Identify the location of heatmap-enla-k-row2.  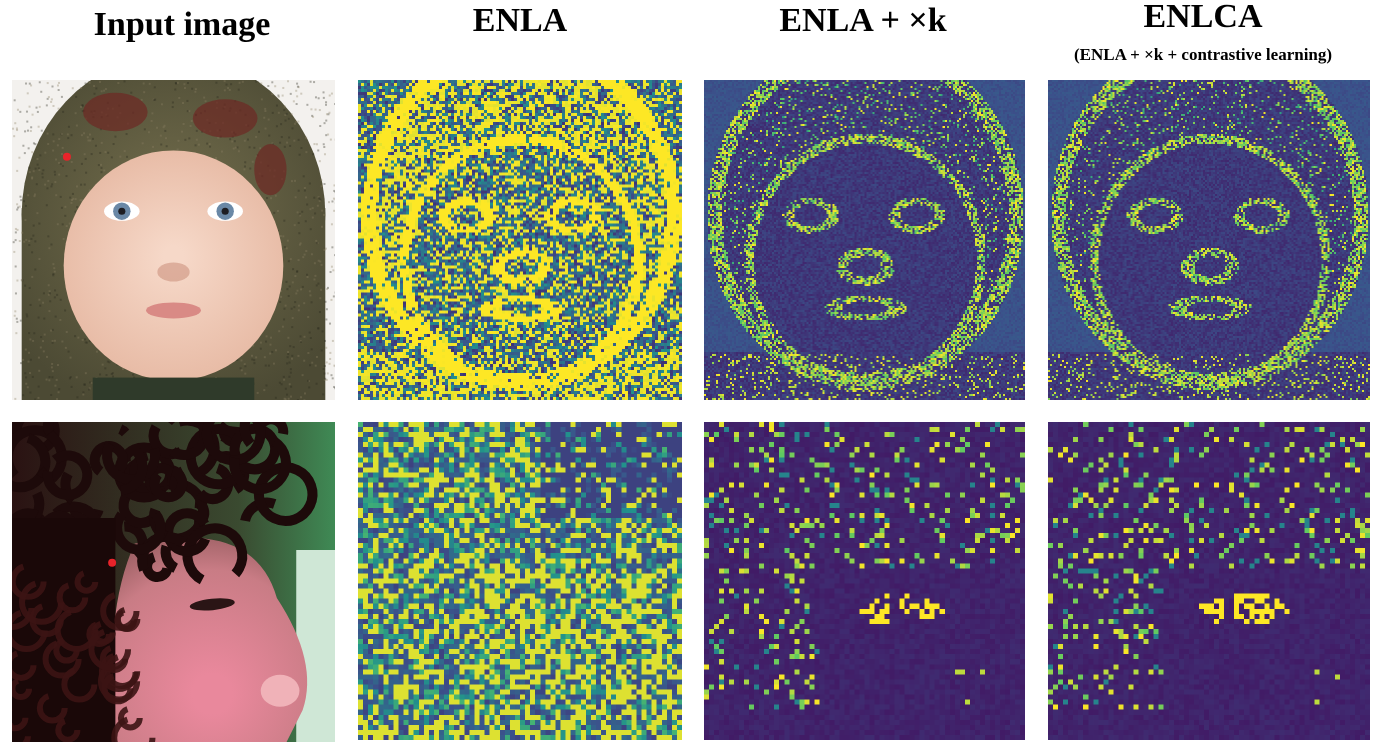
(864, 581).